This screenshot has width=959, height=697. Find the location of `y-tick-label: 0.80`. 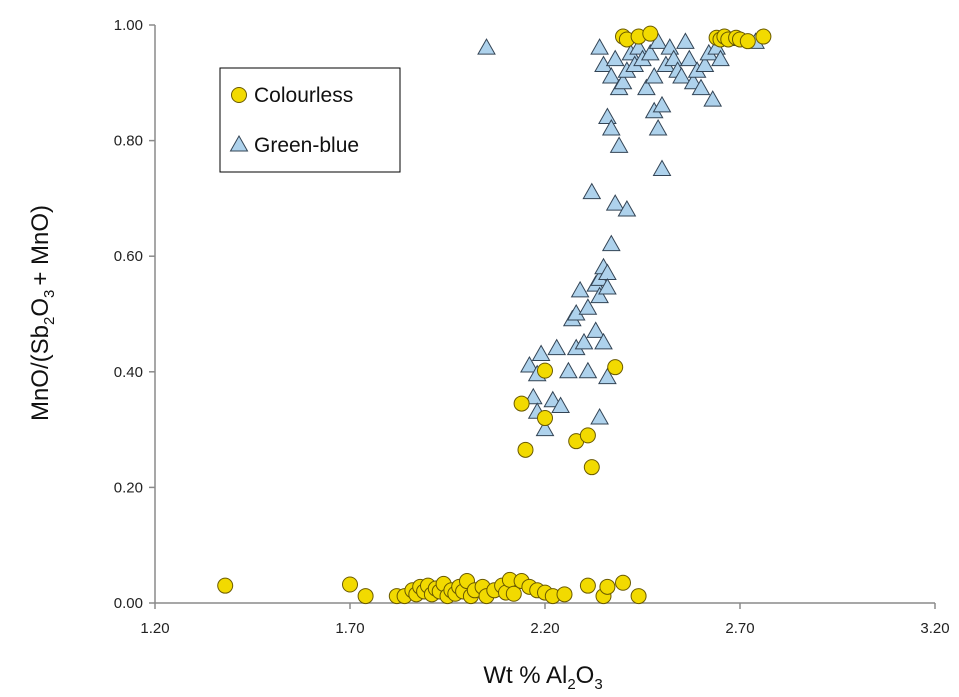

y-tick-label: 0.80 is located at coordinates (128, 141).